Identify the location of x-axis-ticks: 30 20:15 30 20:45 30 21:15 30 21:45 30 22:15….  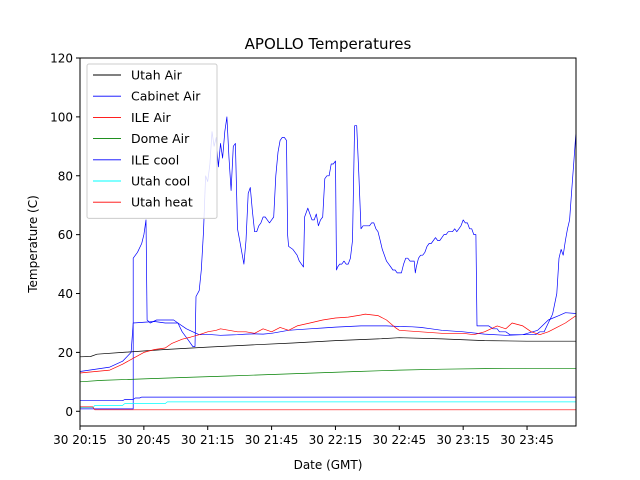
(303, 436).